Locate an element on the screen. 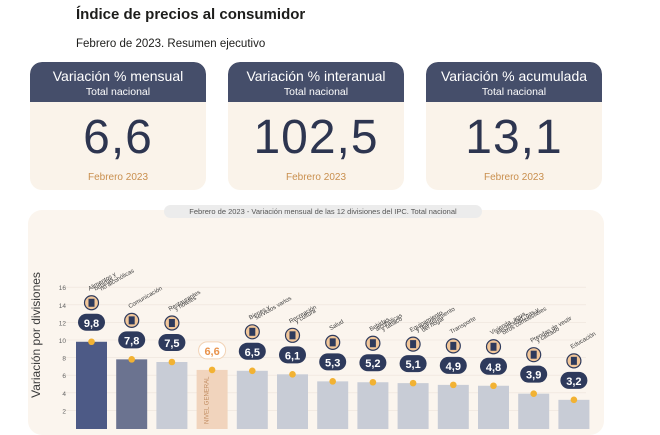  data-label: 3,2 is located at coordinates (573, 382).